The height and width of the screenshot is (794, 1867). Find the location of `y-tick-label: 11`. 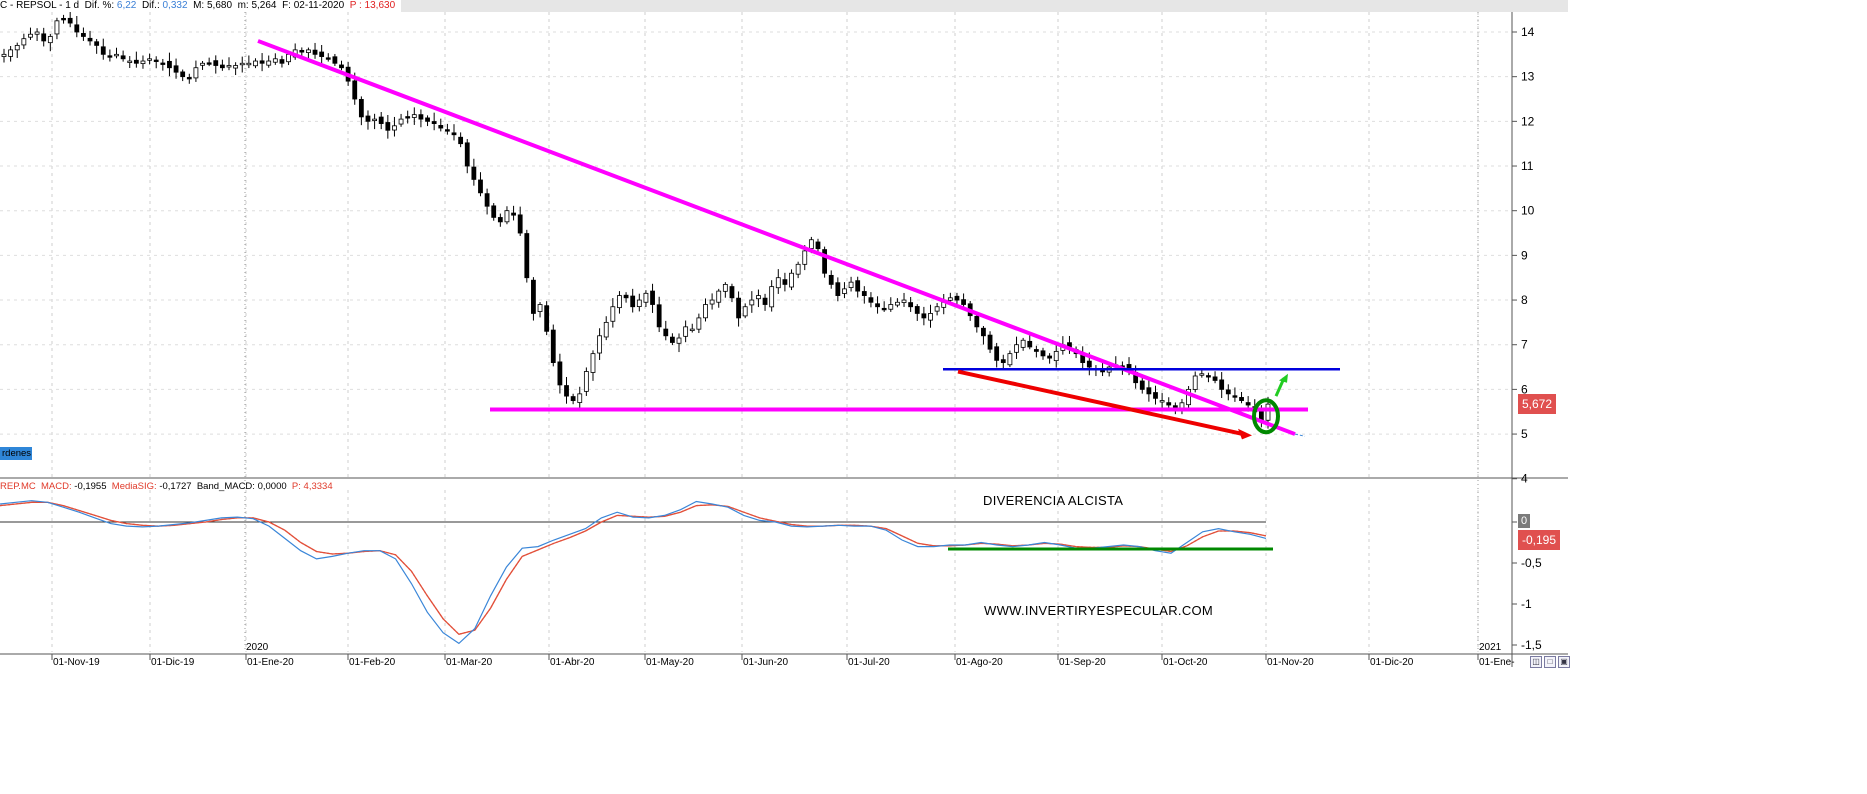

y-tick-label: 11 is located at coordinates (1527, 166).